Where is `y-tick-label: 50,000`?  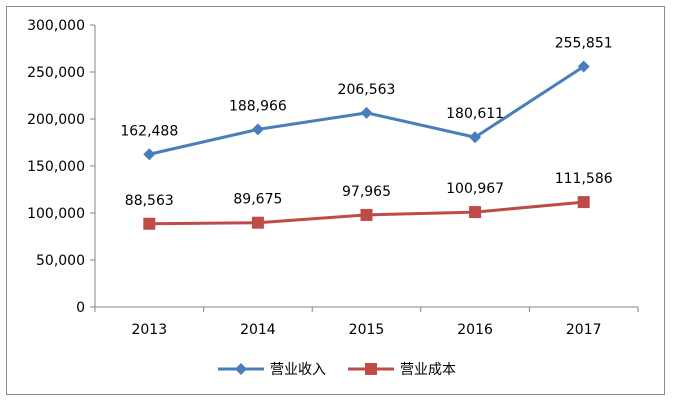
y-tick-label: 50,000 is located at coordinates (60, 261).